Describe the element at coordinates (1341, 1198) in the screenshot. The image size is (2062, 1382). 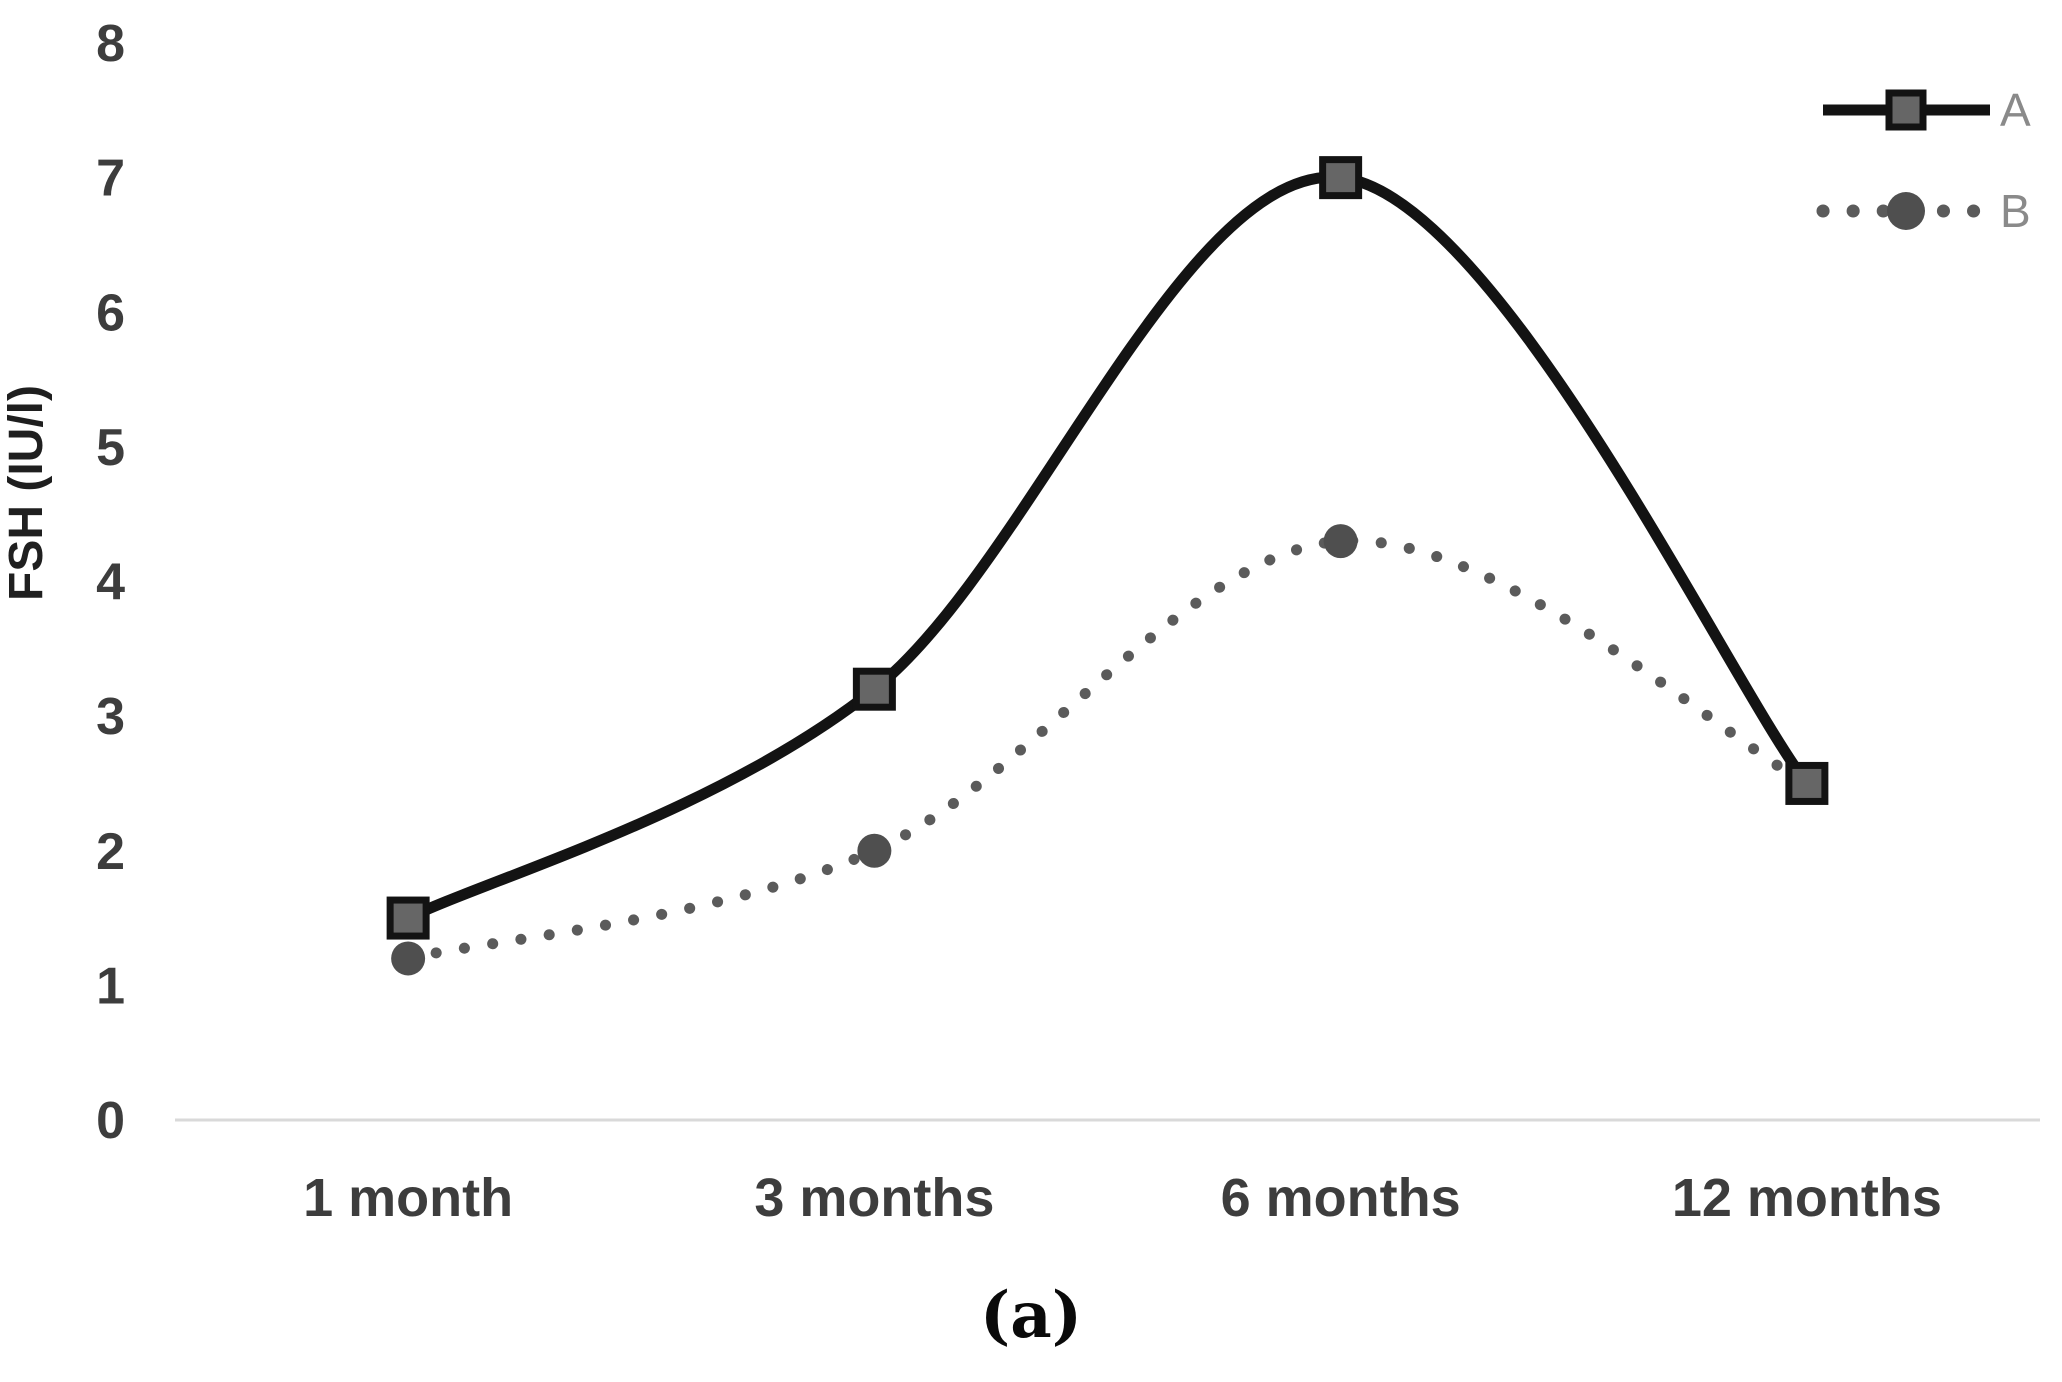
I see `x-axis-category-label: 6 months` at that location.